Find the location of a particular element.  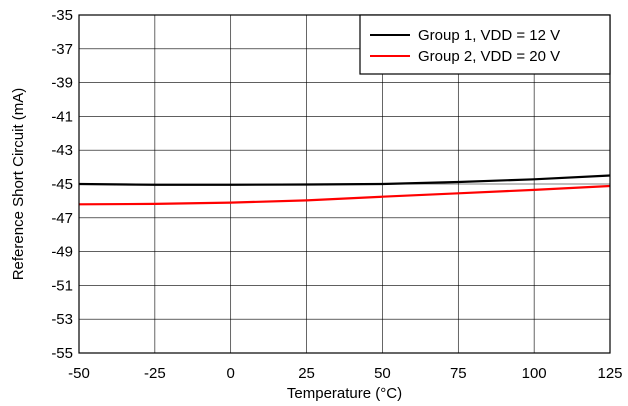

x-tick-label: 125 is located at coordinates (609, 373).